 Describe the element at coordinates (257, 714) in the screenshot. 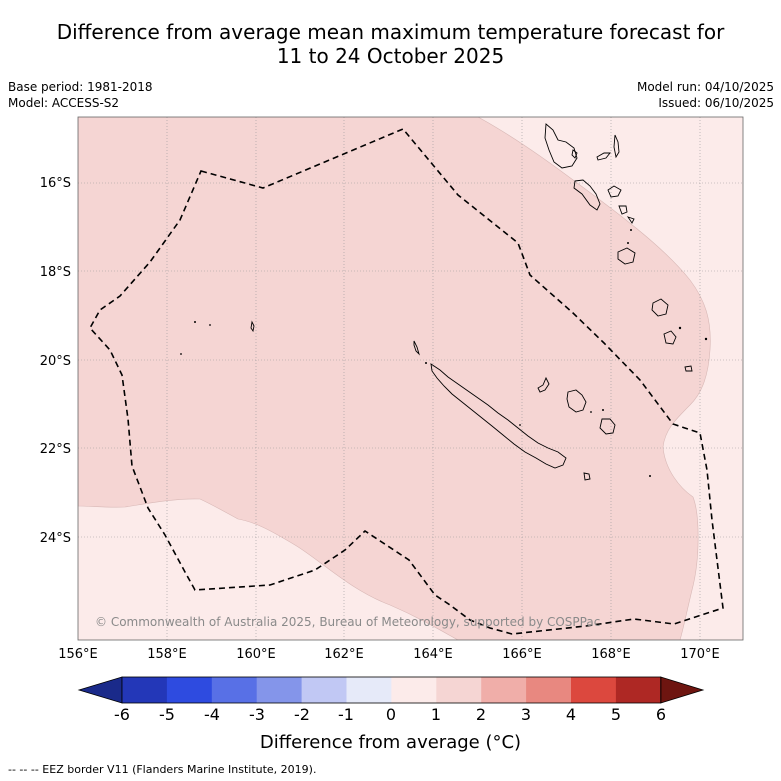

I see `colorbar-tick: -3` at that location.